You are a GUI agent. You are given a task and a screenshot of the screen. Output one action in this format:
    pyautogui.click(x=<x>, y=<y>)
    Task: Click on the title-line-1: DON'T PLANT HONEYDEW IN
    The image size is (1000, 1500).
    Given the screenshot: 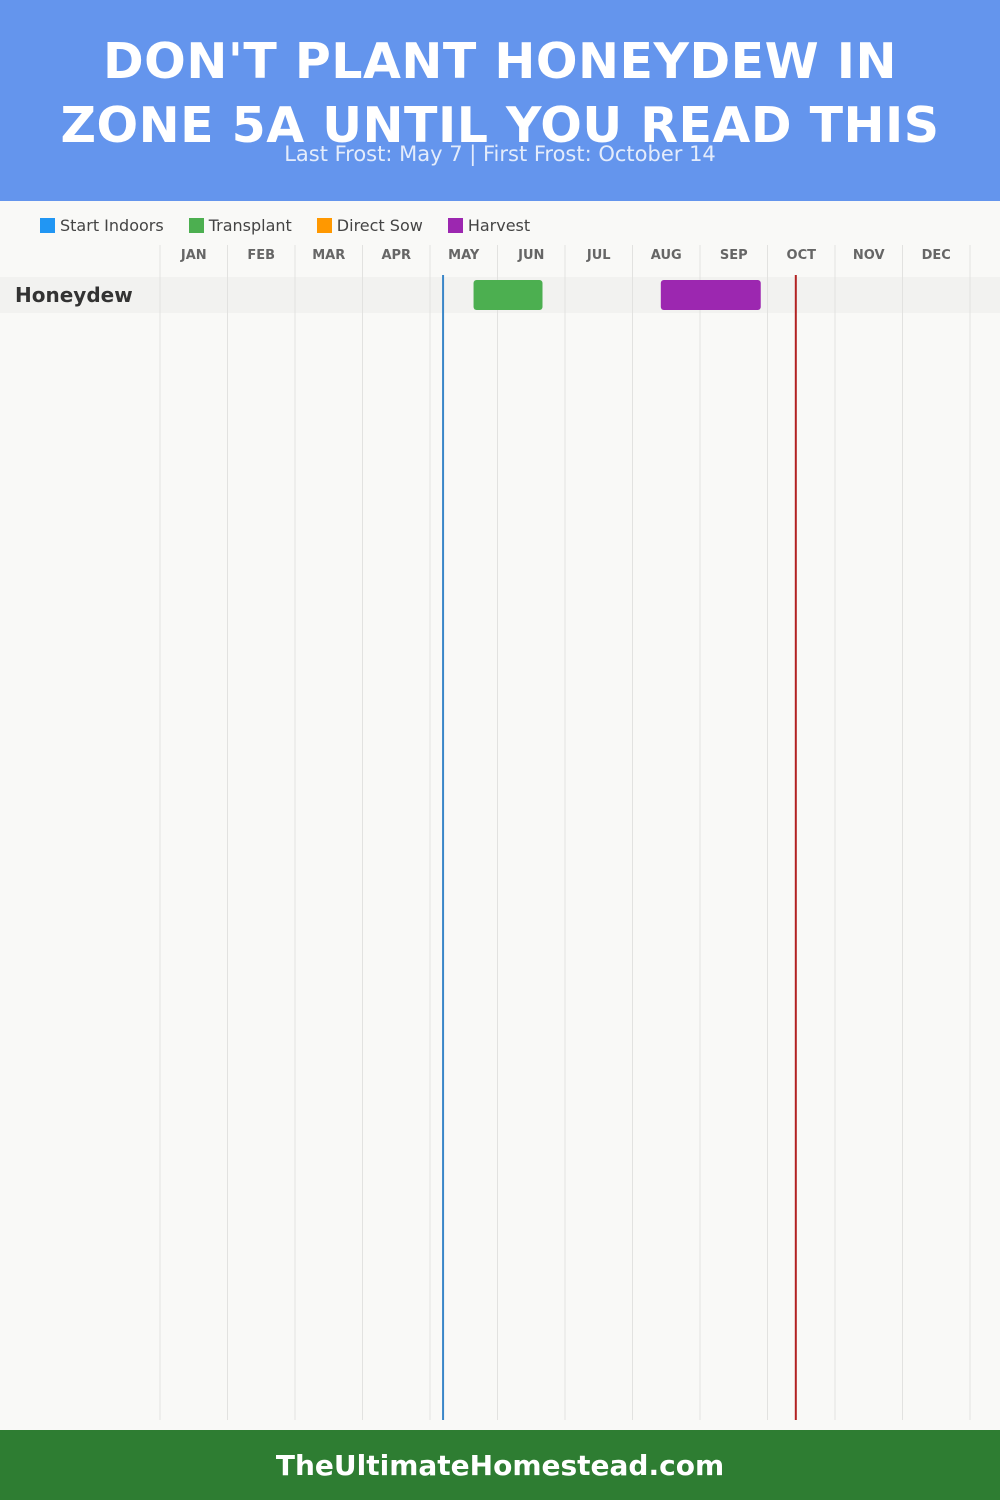 What is the action you would take?
    pyautogui.click(x=500, y=61)
    